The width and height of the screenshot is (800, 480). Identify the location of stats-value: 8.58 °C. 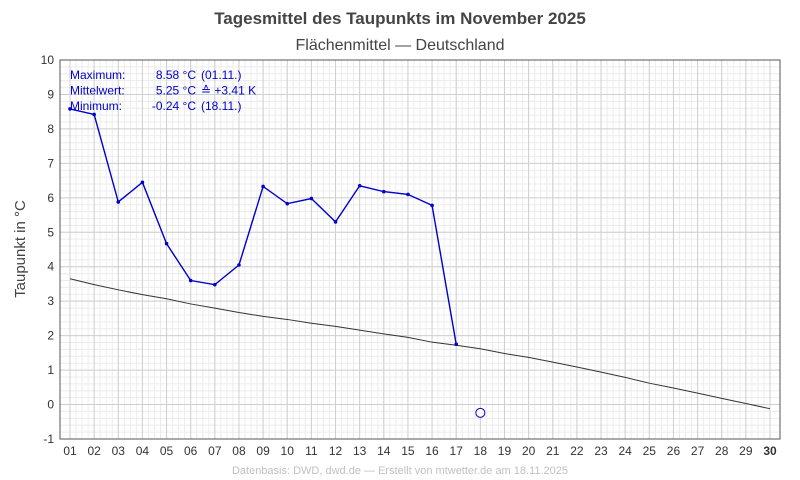
(176, 75).